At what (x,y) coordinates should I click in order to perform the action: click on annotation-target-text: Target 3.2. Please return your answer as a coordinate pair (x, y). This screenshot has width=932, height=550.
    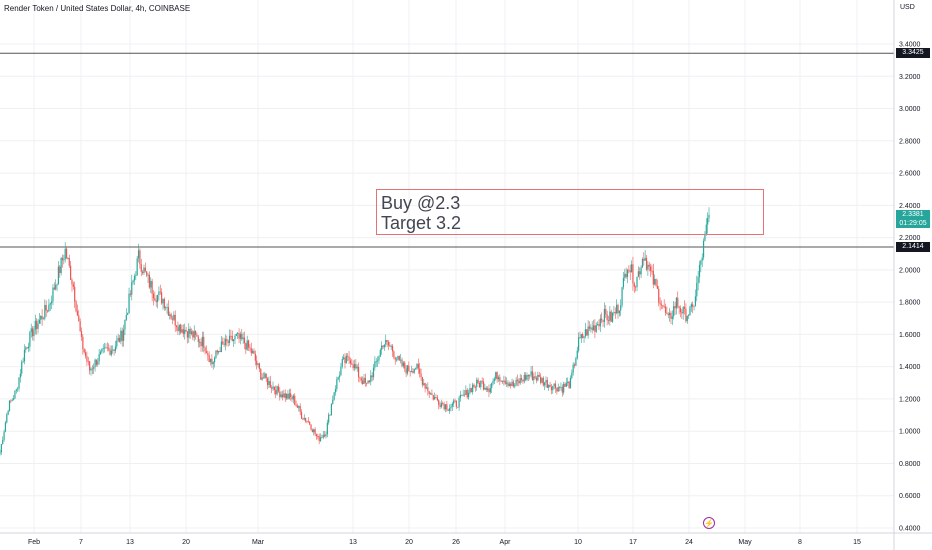
    Looking at the image, I should click on (421, 223).